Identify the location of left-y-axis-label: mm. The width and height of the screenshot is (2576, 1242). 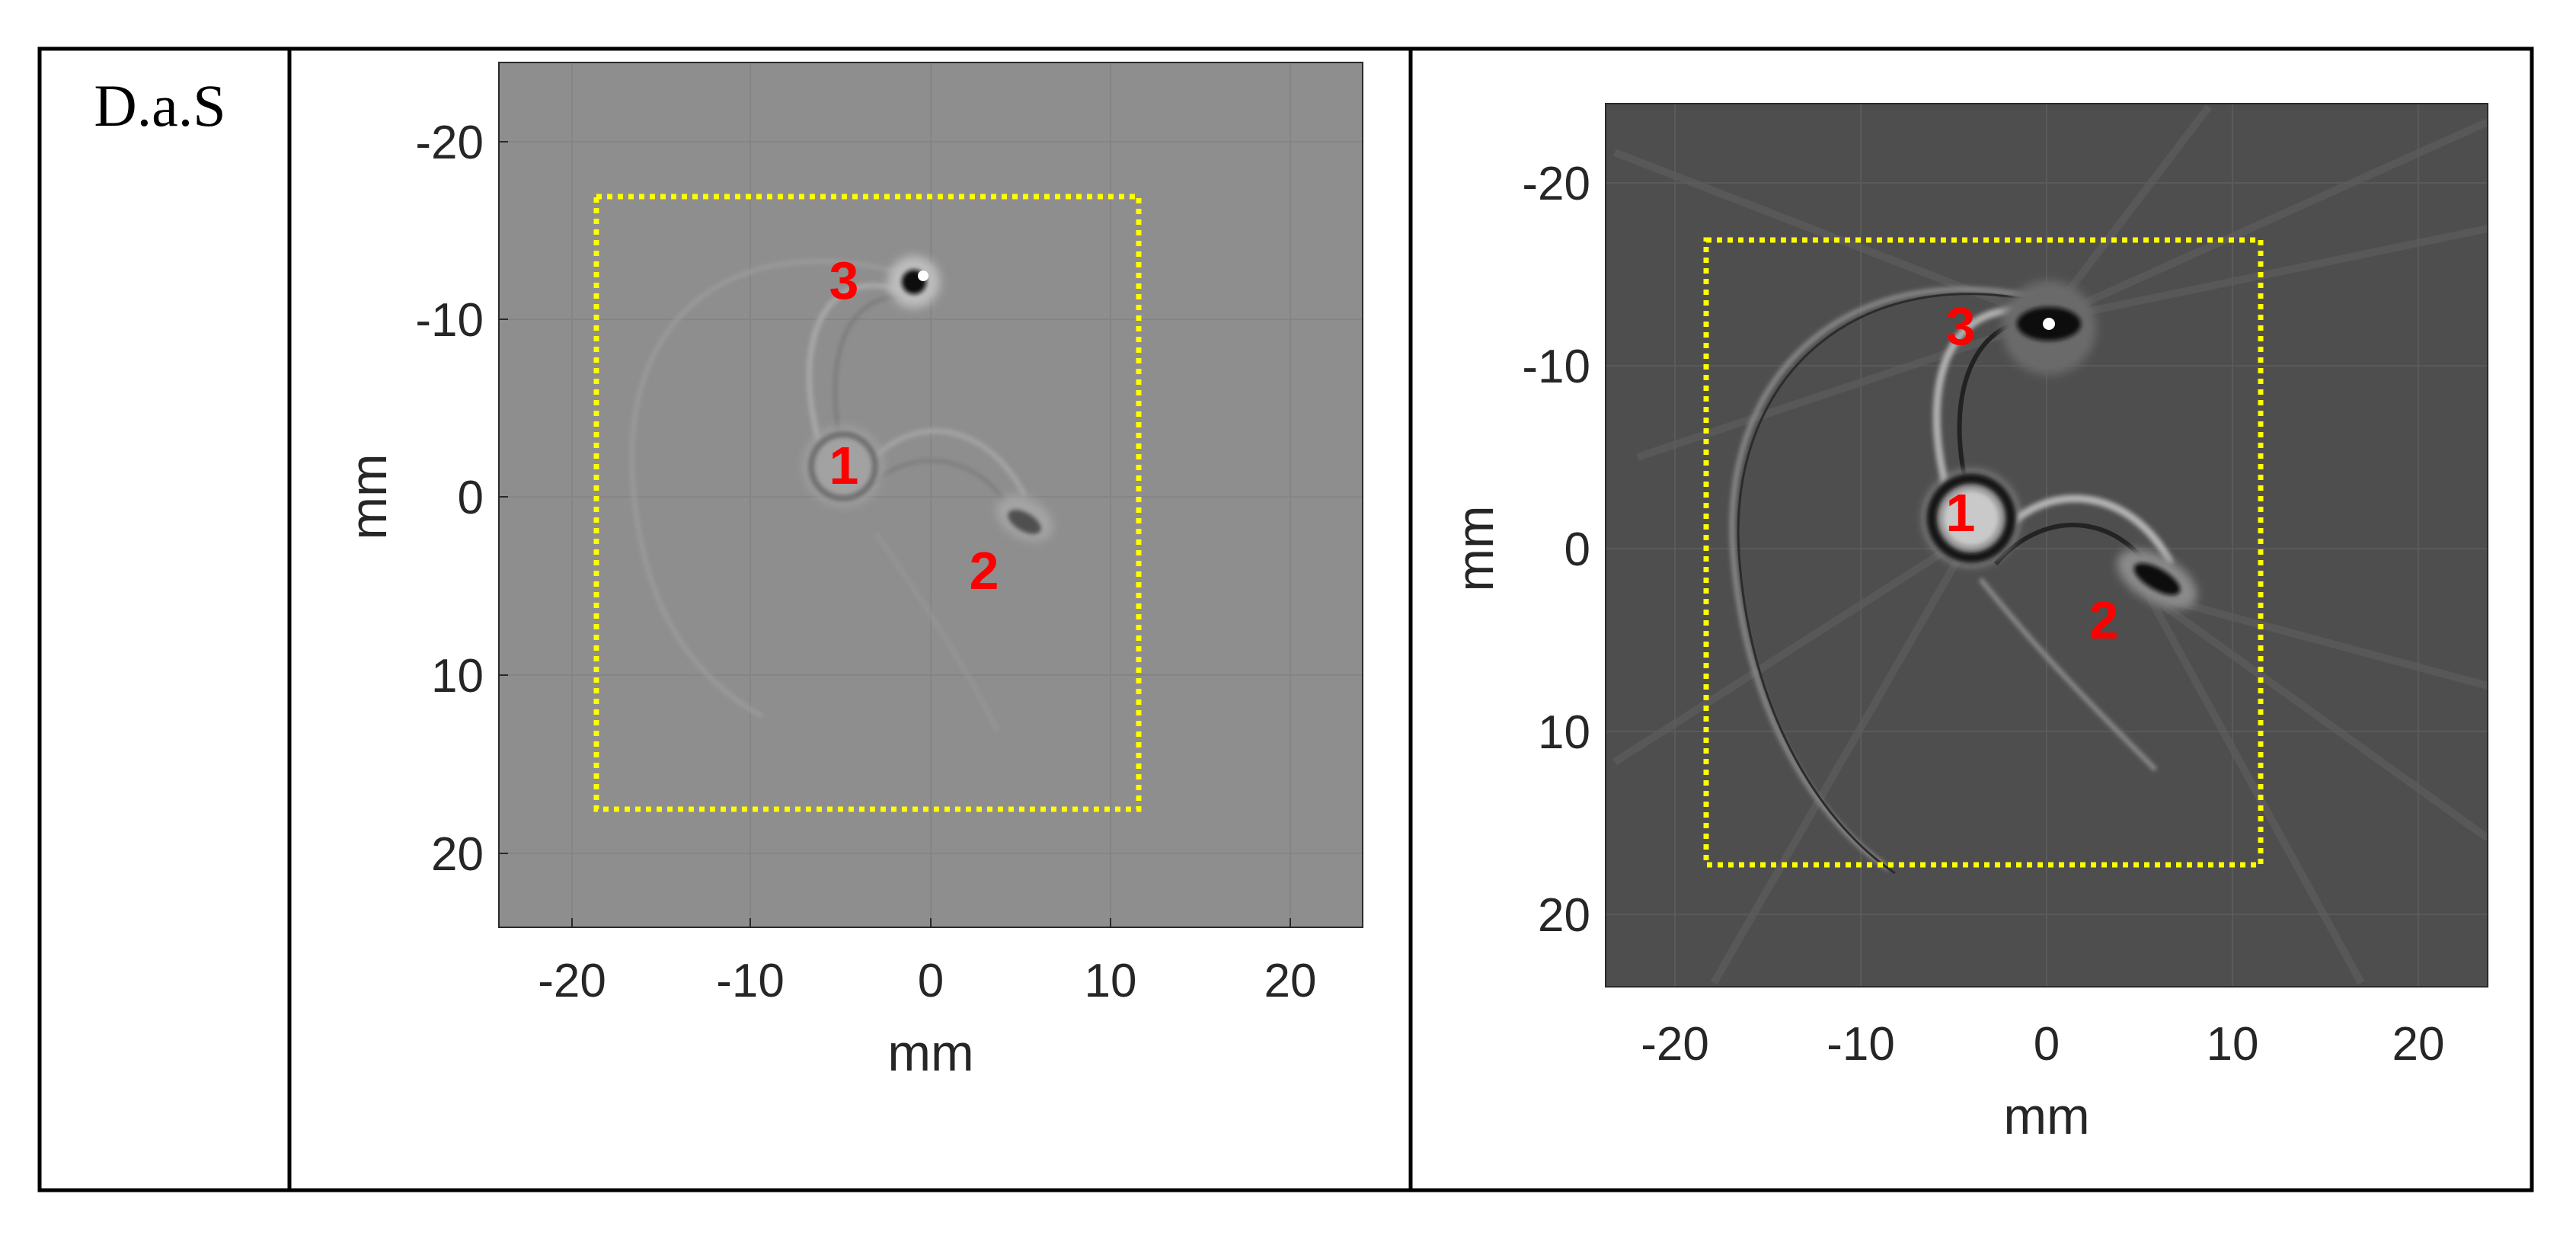
(369, 496).